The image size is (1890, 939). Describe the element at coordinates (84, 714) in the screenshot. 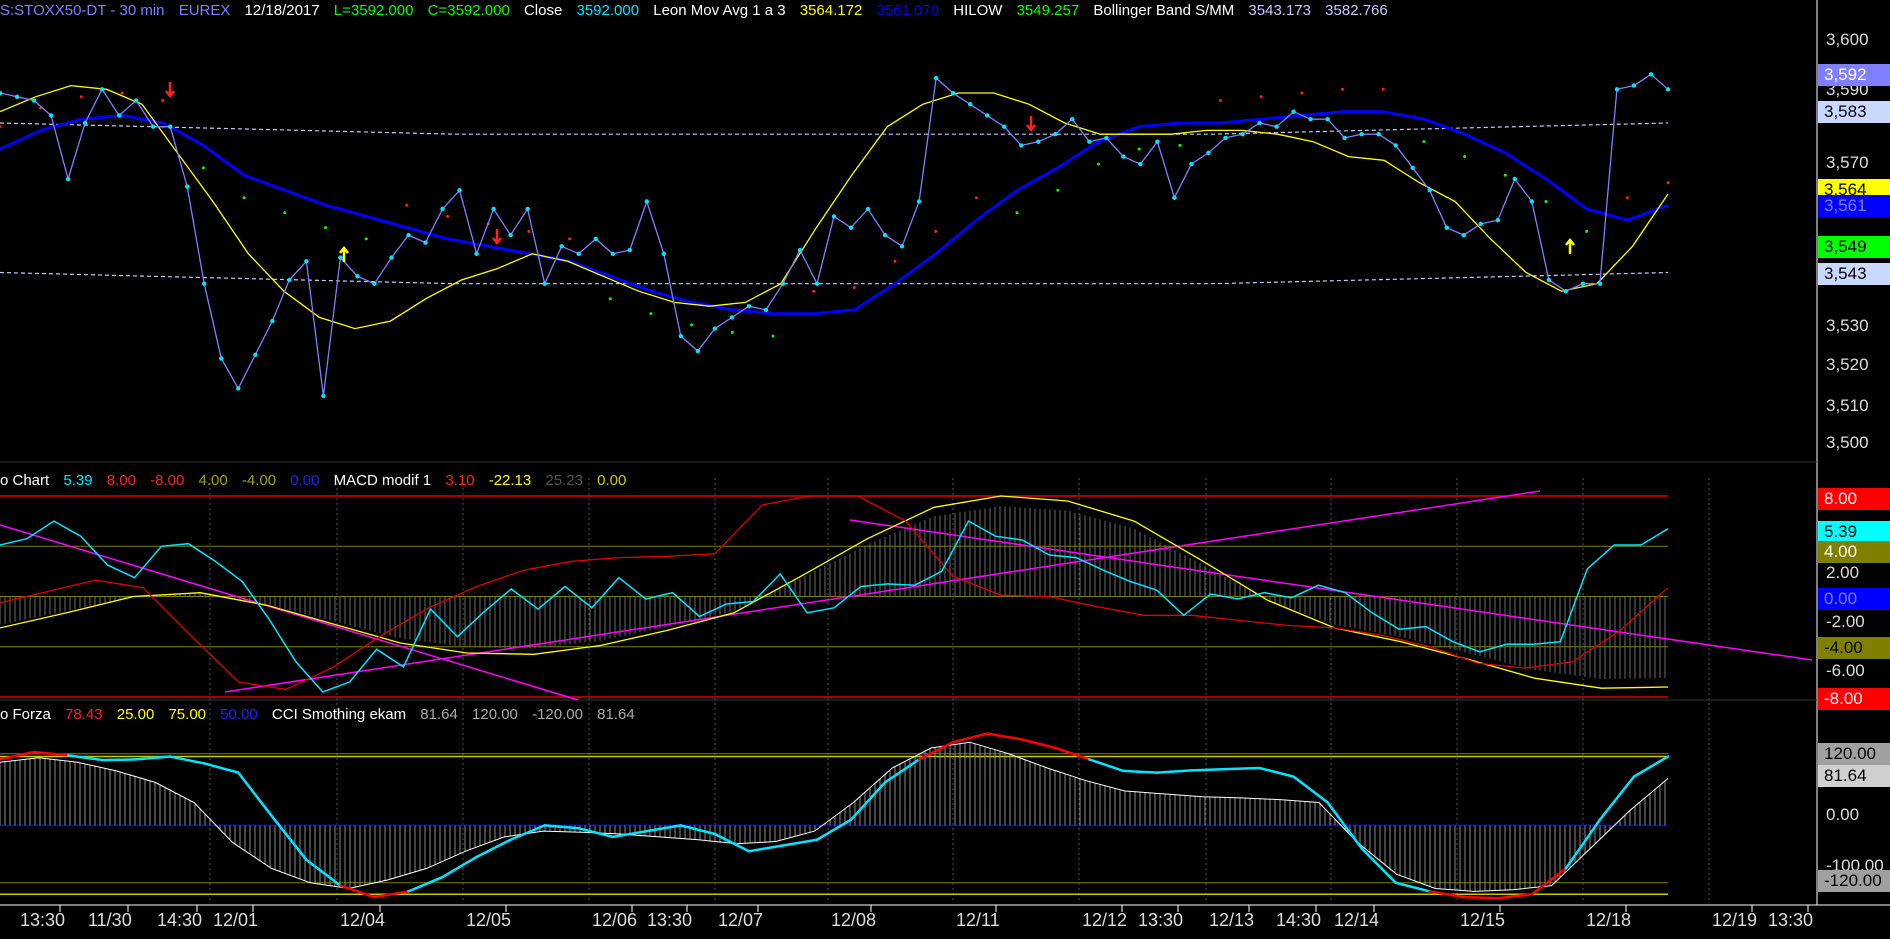

I see `cci-v1: 78.43` at that location.